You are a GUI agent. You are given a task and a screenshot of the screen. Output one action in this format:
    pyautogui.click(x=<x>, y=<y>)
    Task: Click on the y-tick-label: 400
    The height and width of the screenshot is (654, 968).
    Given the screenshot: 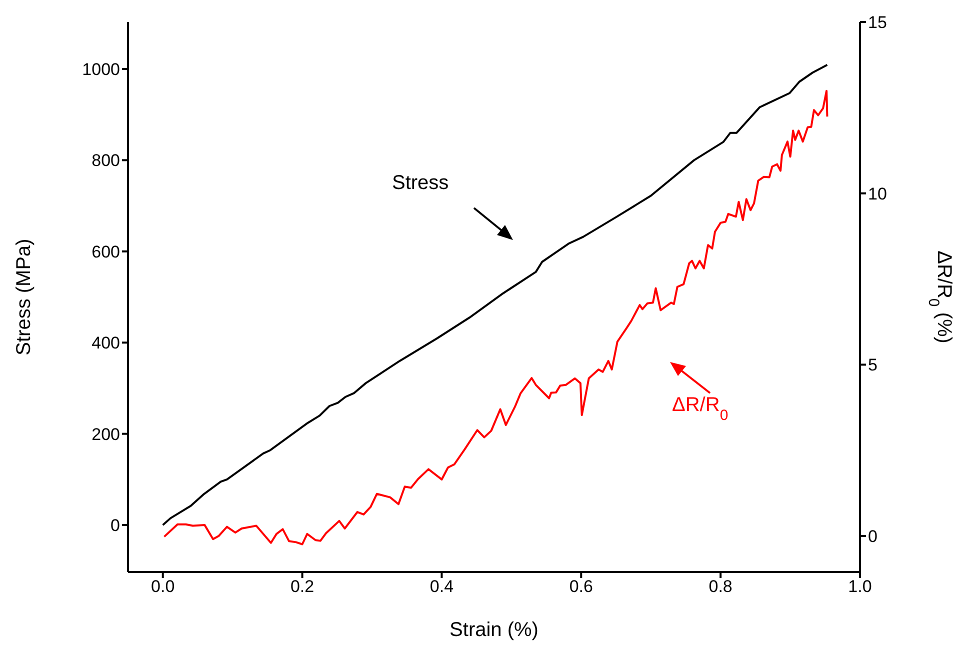 What is the action you would take?
    pyautogui.click(x=106, y=343)
    